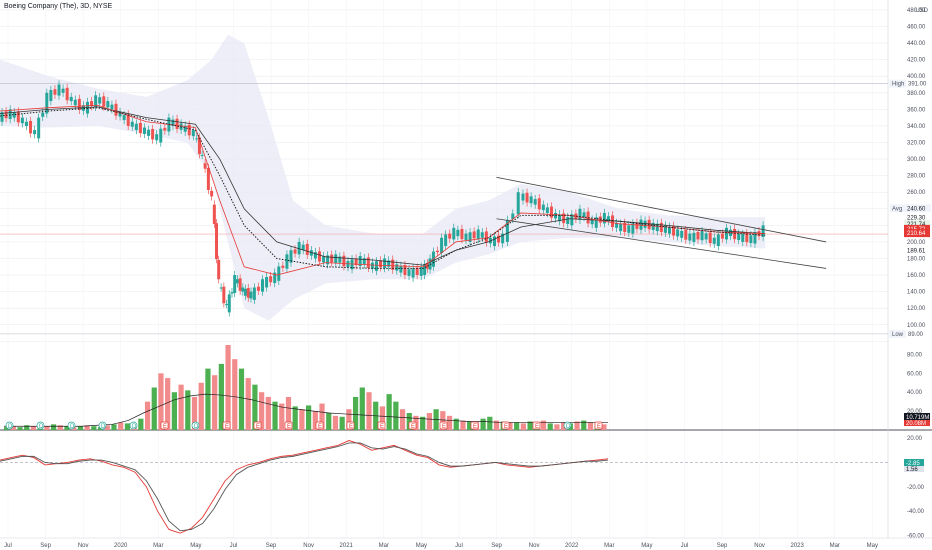 The image size is (932, 550). I want to click on macd-tick-label: -20.00, so click(916, 488).